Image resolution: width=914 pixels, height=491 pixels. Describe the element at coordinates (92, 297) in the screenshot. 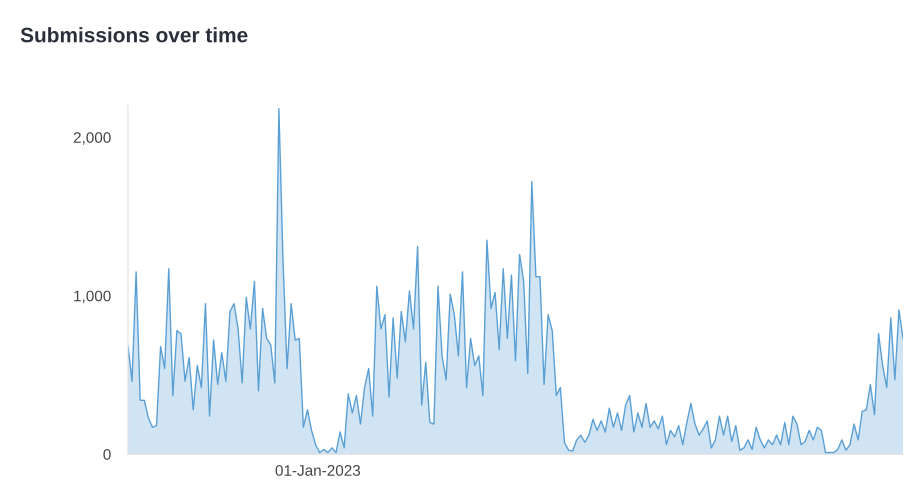

I see `y-tick-label: 1,000` at that location.